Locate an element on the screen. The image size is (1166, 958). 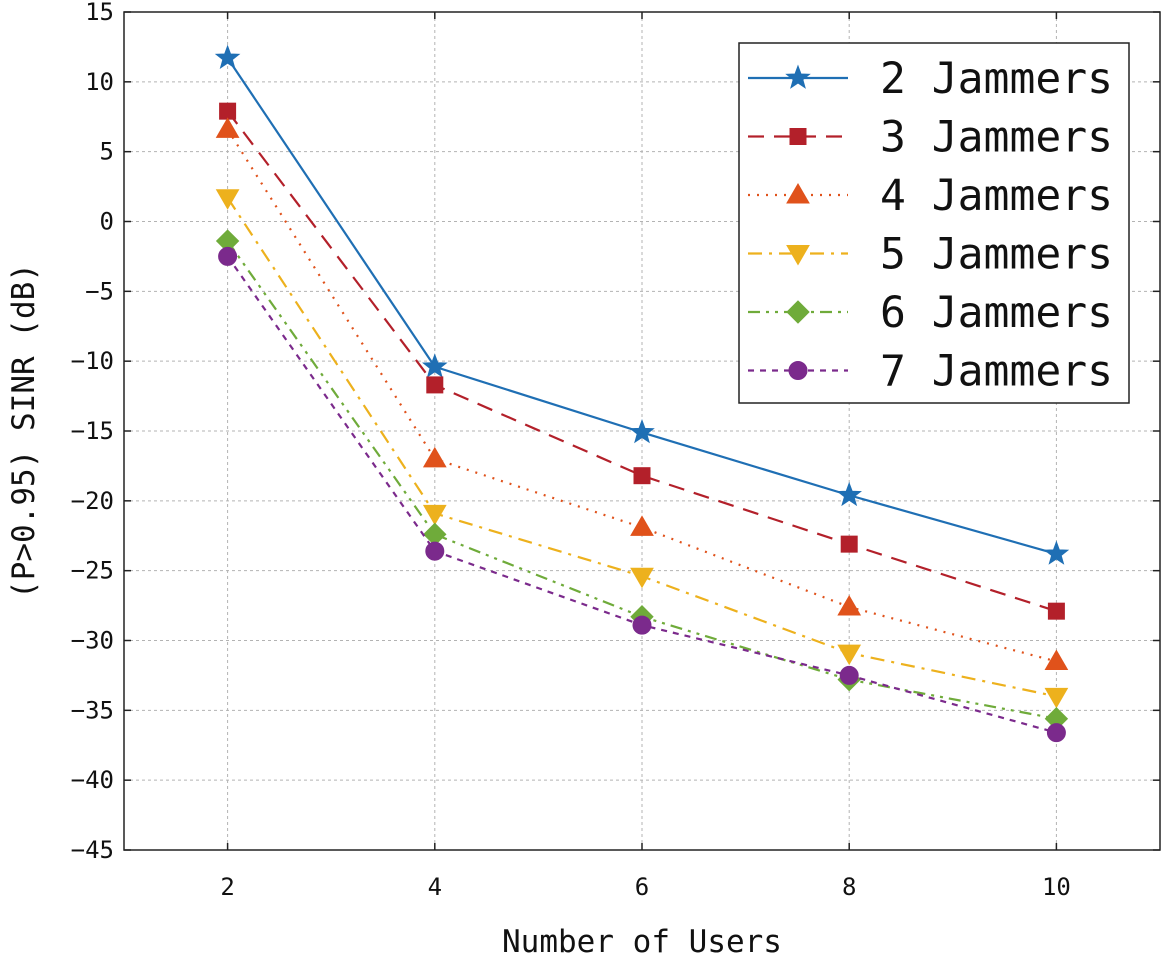
y-tick-label: −25 is located at coordinates (92, 571).